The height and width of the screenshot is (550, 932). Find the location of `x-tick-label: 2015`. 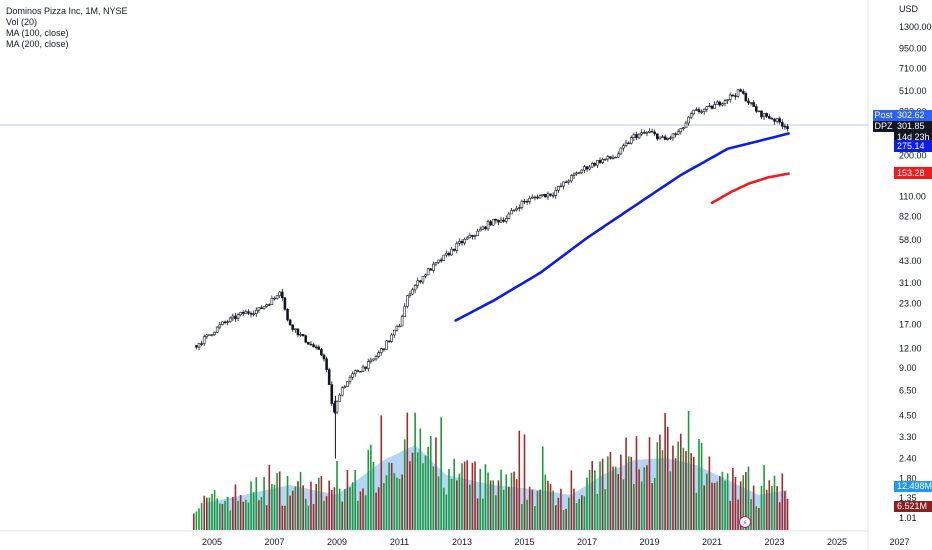

x-tick-label: 2015 is located at coordinates (524, 542).